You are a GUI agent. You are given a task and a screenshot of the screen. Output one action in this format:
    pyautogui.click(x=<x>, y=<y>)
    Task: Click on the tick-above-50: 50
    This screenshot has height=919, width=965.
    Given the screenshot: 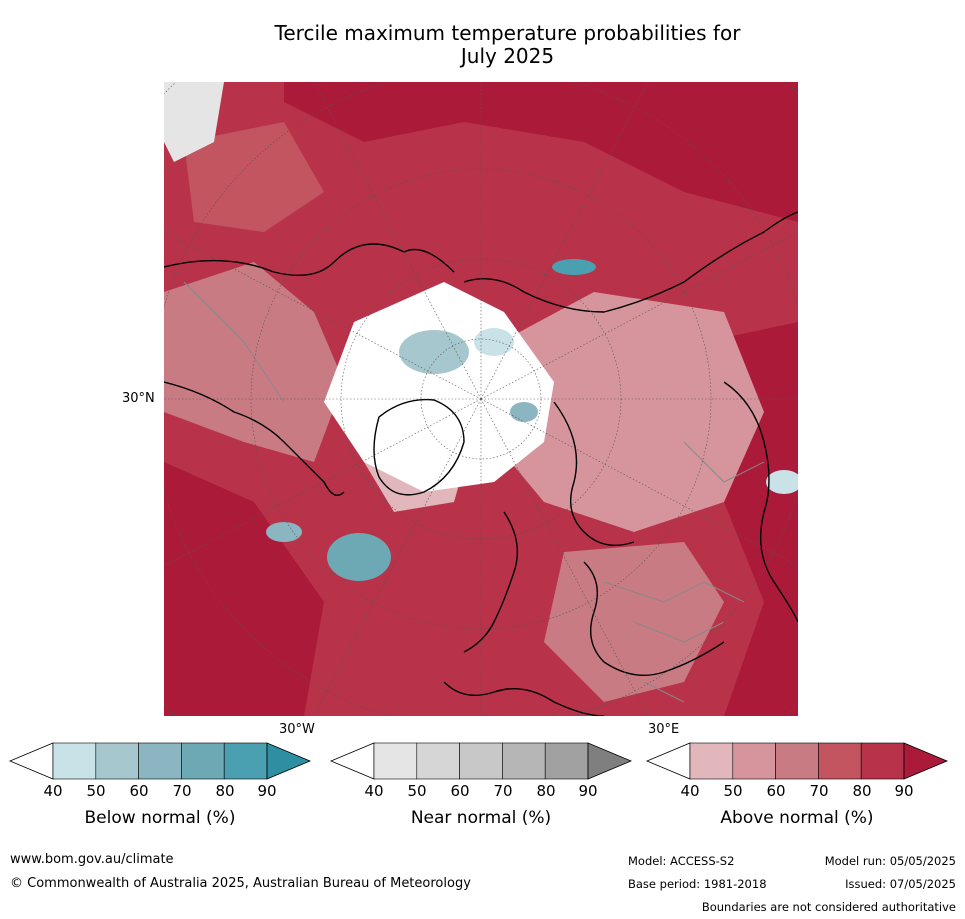 What is the action you would take?
    pyautogui.click(x=733, y=791)
    